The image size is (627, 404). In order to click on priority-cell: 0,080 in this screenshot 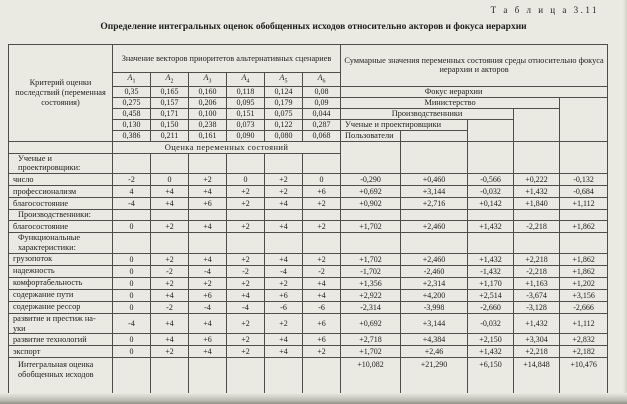, I will do `click(283, 135)`.